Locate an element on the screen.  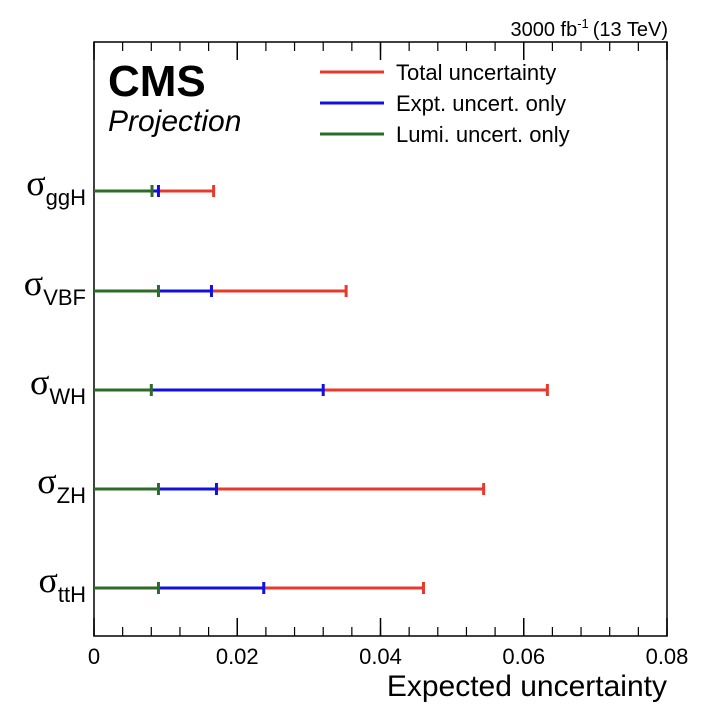
x-axis-label: Expected uncertainty is located at coordinates (527, 686).